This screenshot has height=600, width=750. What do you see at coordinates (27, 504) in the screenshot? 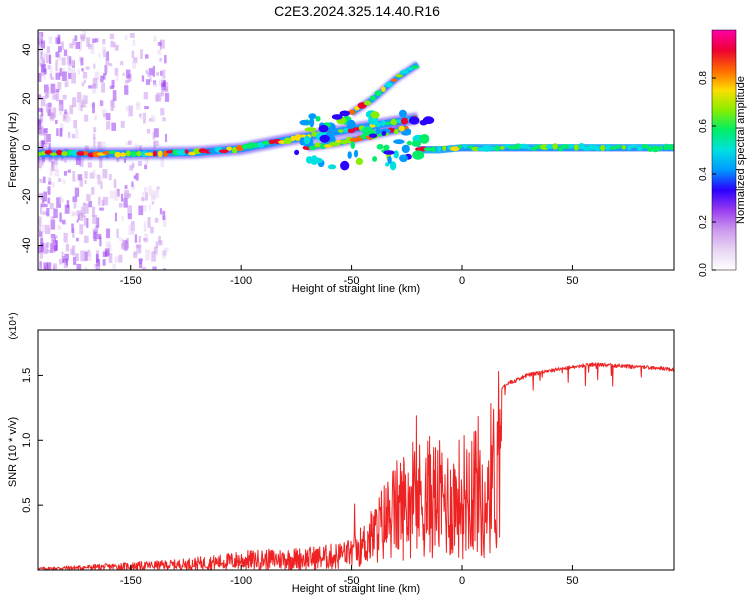
I see `y-tick-label: 0.5` at bounding box center [27, 504].